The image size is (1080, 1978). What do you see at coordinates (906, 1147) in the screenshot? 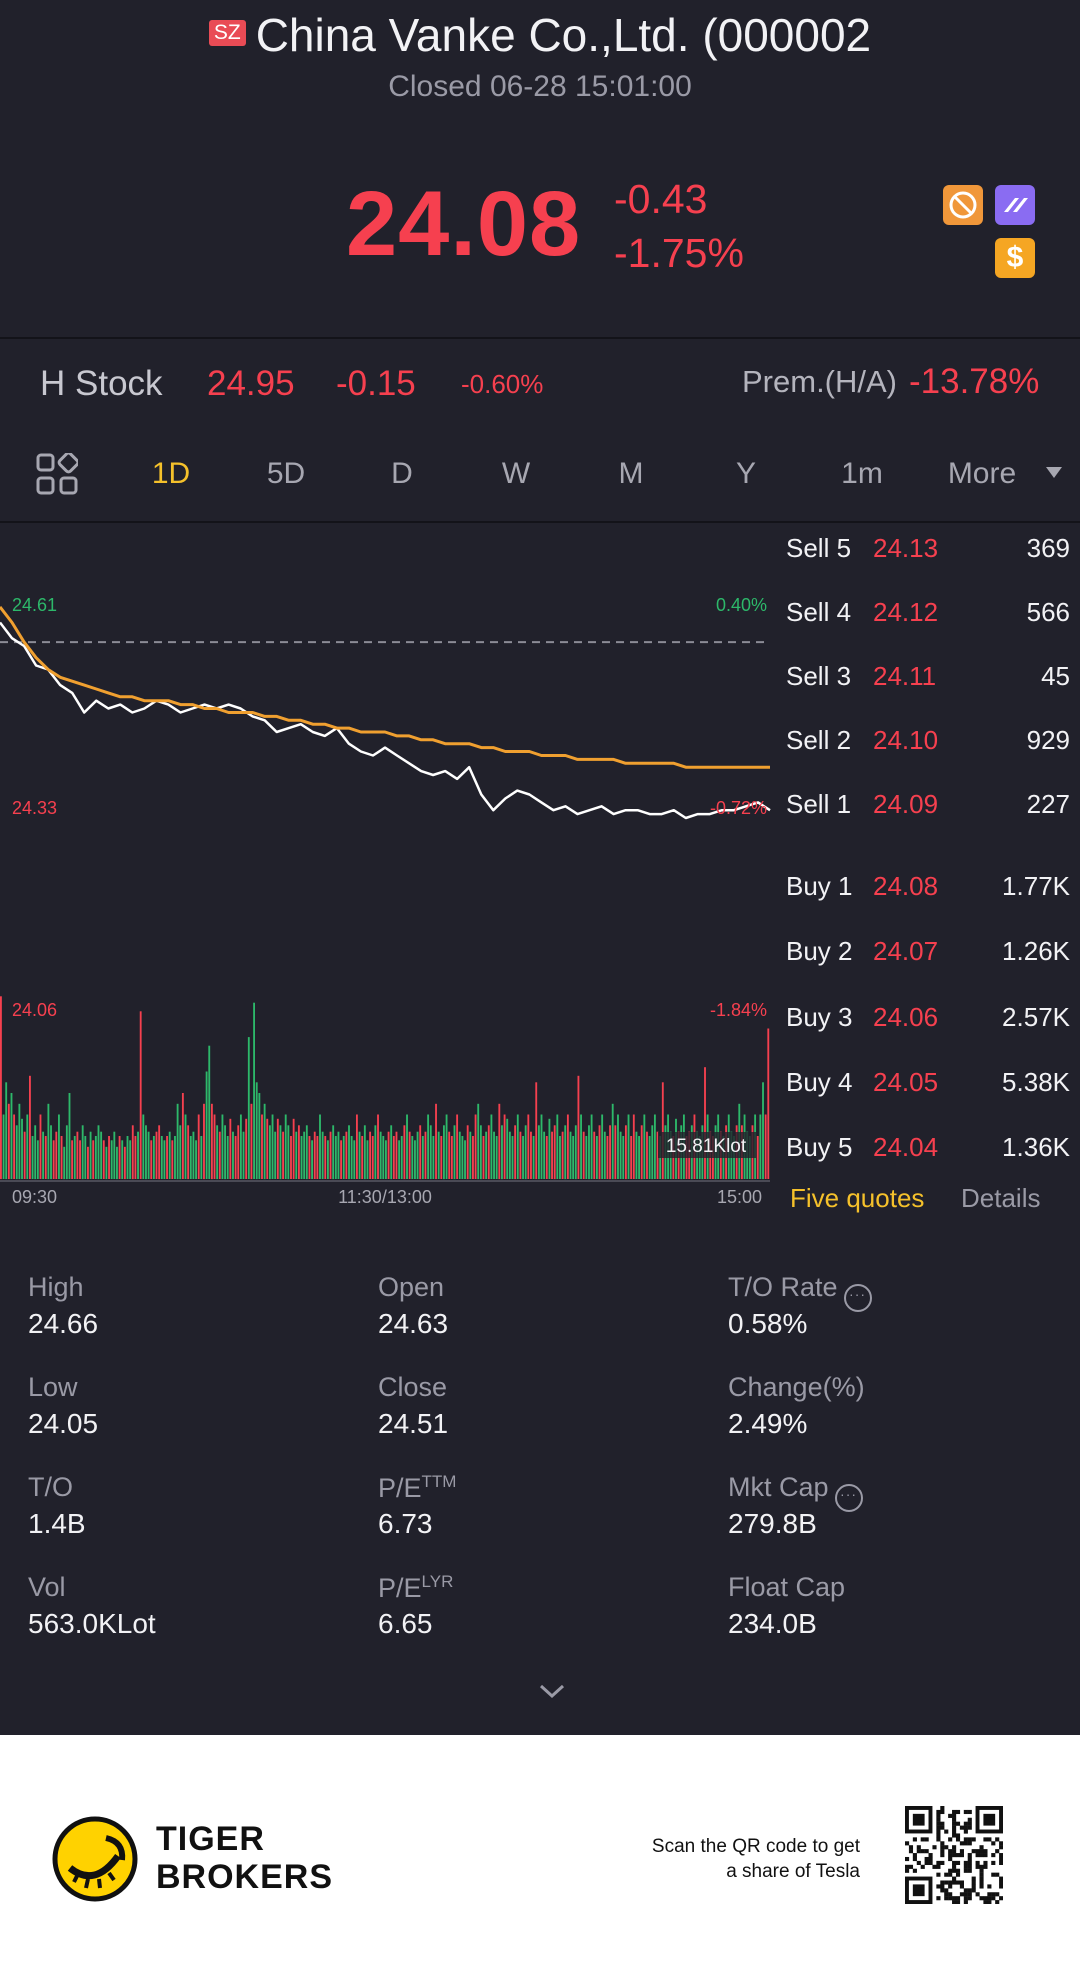
I see `order-level-price: 24.04` at bounding box center [906, 1147].